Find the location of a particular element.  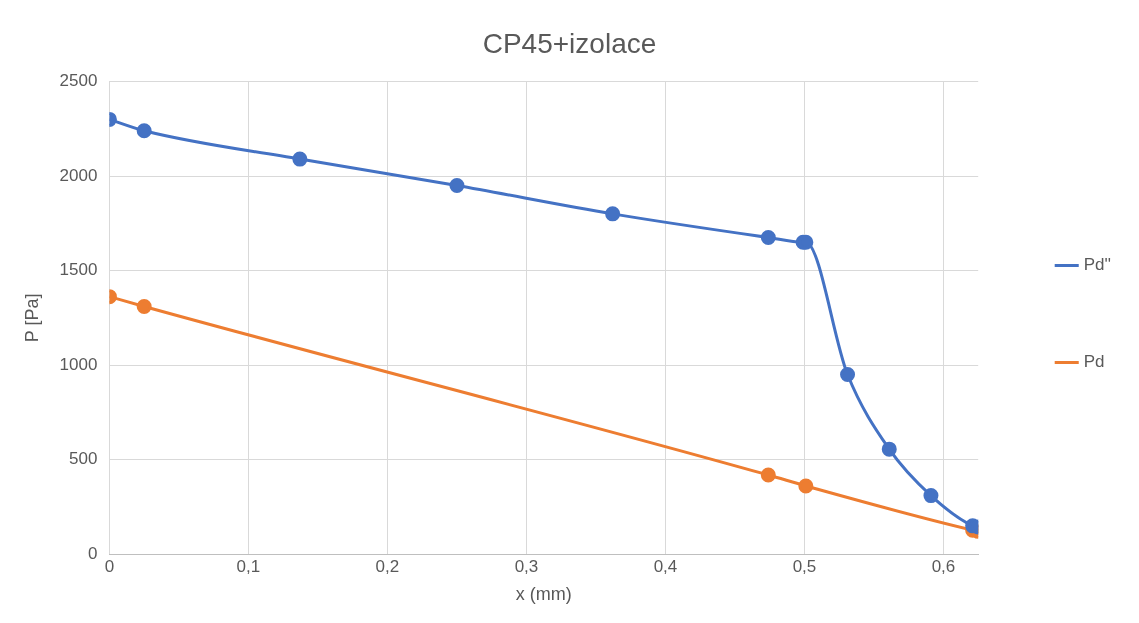

legend-label: Pd is located at coordinates (1094, 362).